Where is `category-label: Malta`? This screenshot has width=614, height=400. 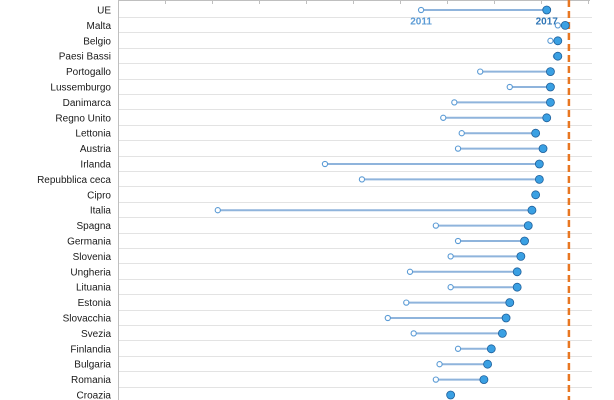
category-label: Malta is located at coordinates (99, 26).